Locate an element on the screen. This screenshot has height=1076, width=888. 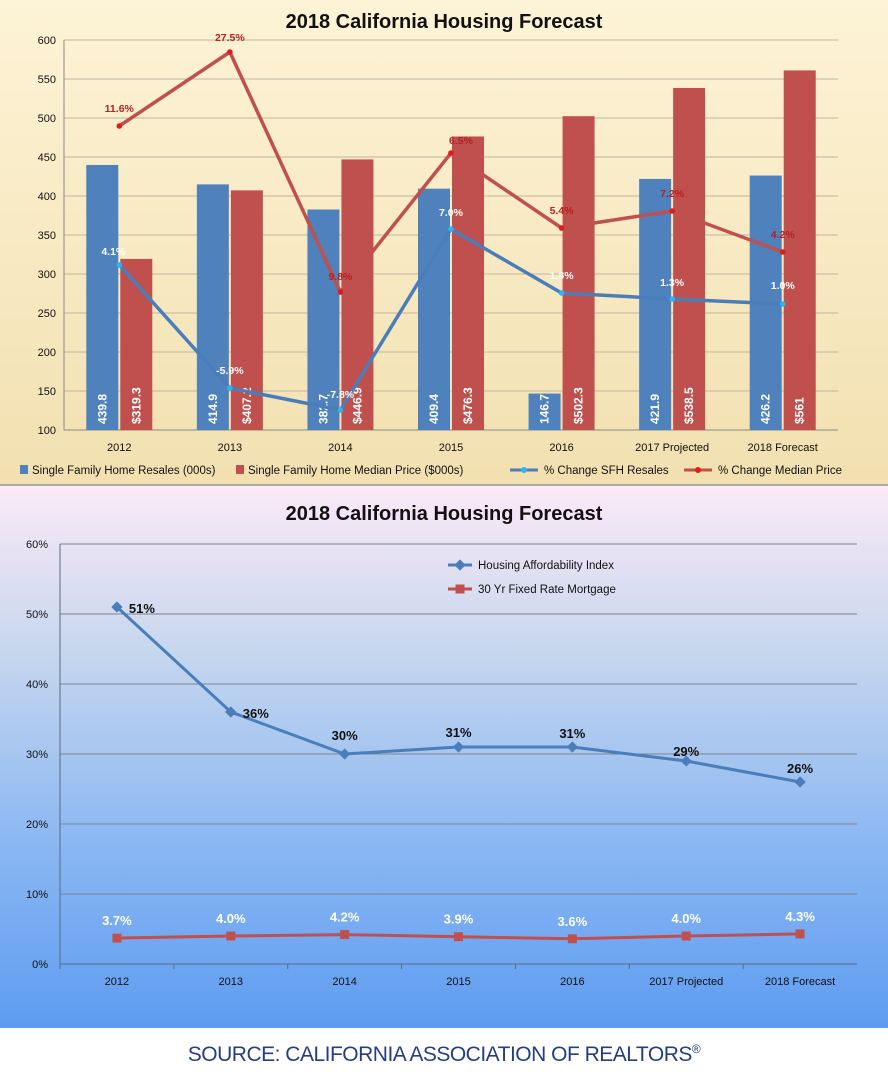
y-tick-label: 100 is located at coordinates (47, 431).